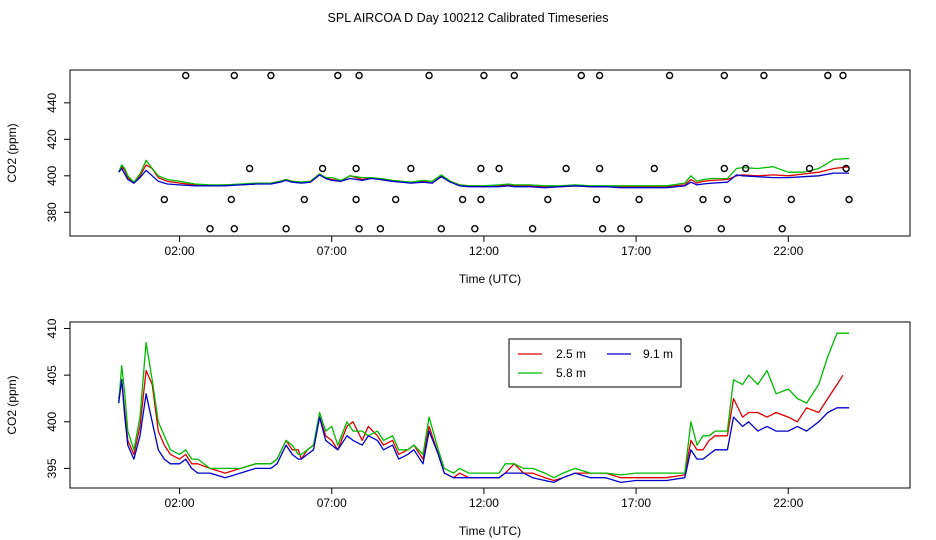 This screenshot has height=540, width=936. Describe the element at coordinates (490, 279) in the screenshot. I see `top-panel-x-label: Time (UTC)` at that location.